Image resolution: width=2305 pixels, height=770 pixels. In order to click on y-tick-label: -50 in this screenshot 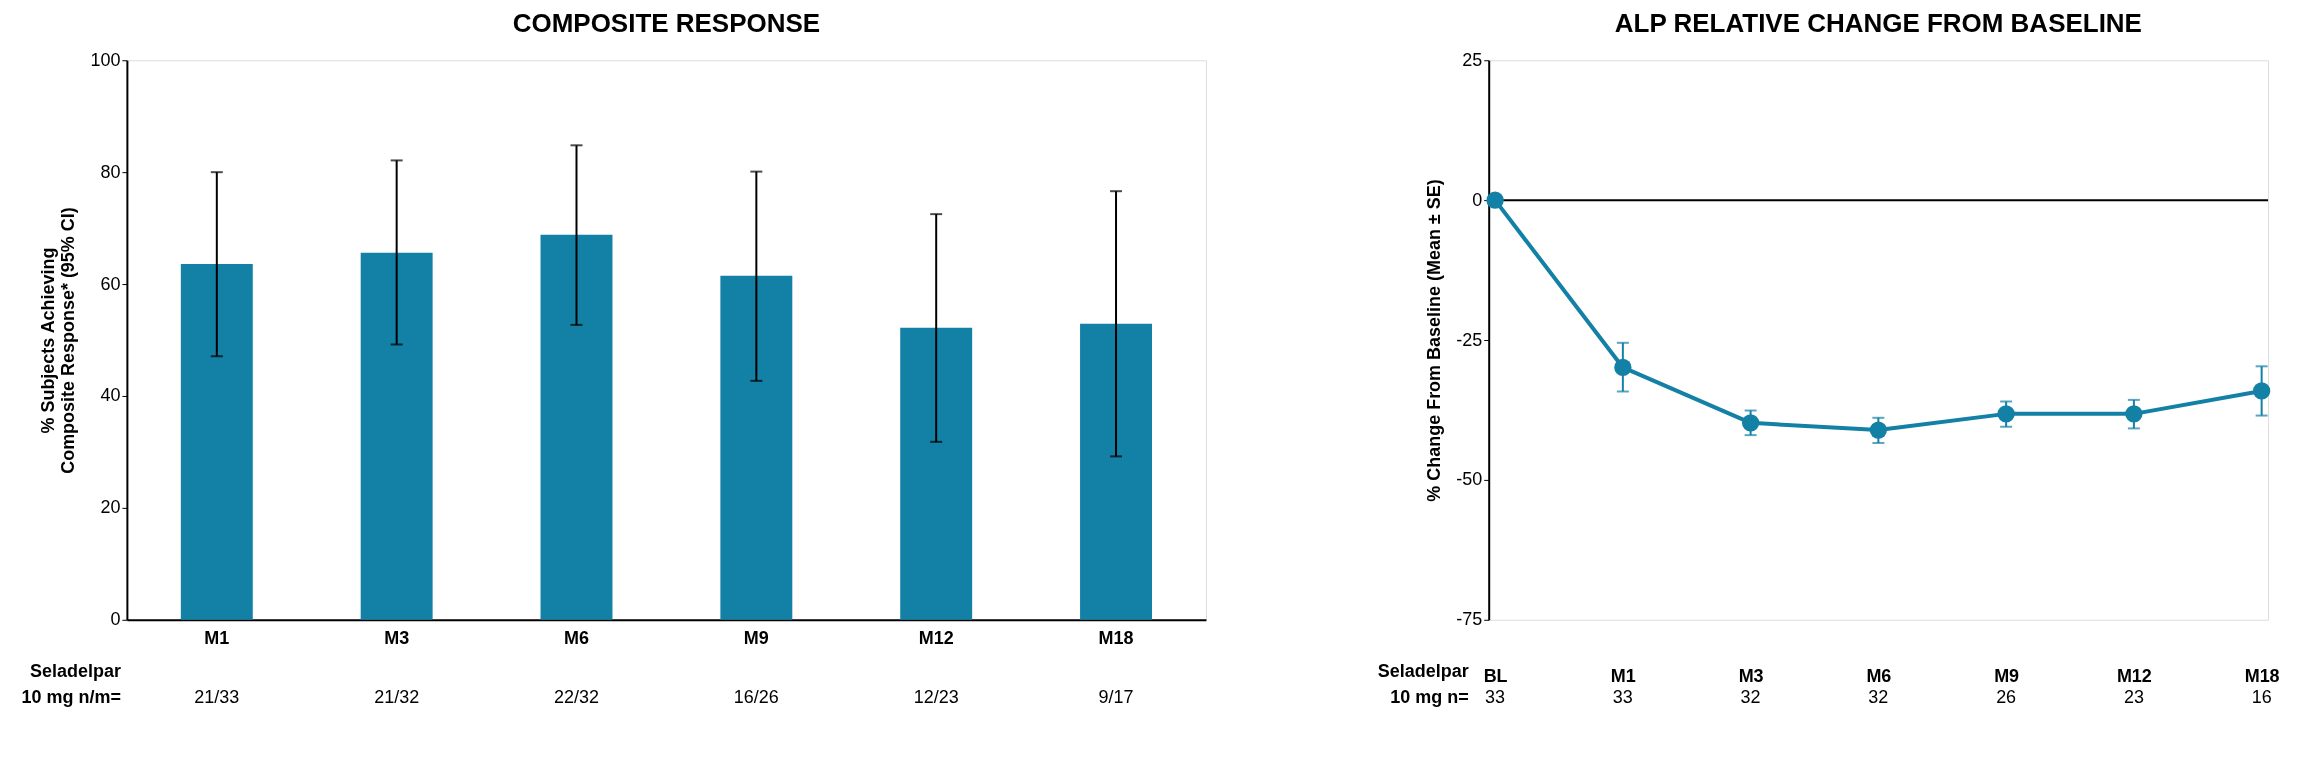, I will do `click(1469, 479)`.